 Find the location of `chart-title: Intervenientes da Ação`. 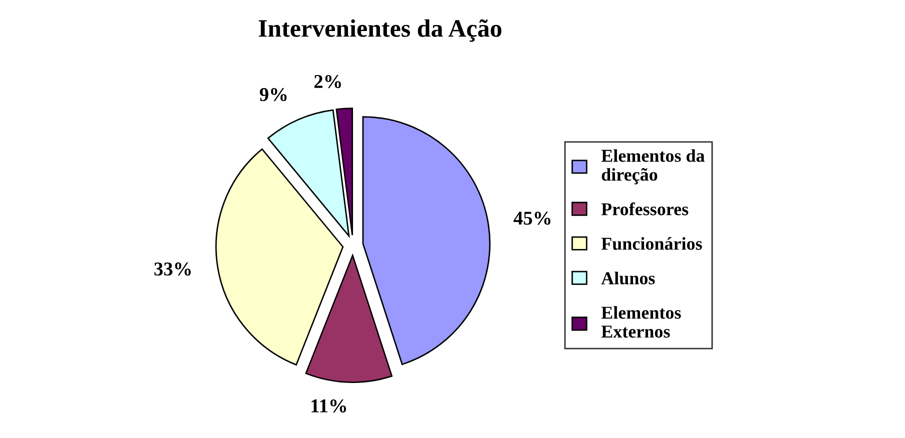

chart-title: Intervenientes da Ação is located at coordinates (380, 30).